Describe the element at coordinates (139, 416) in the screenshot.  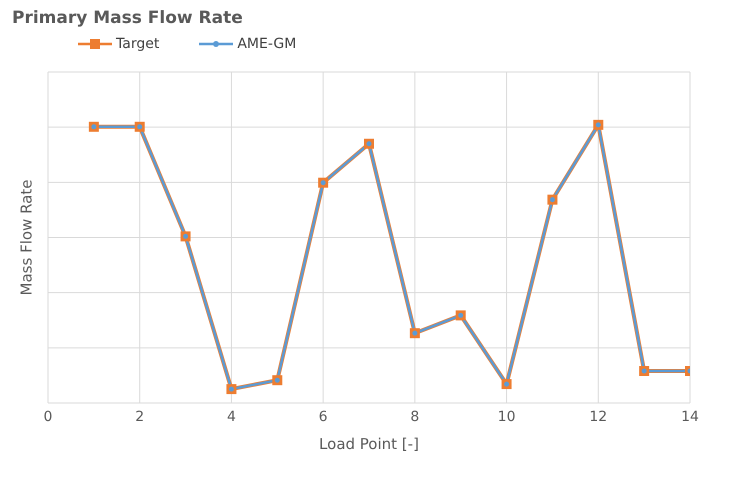
I see `x-tick-label: 2` at that location.